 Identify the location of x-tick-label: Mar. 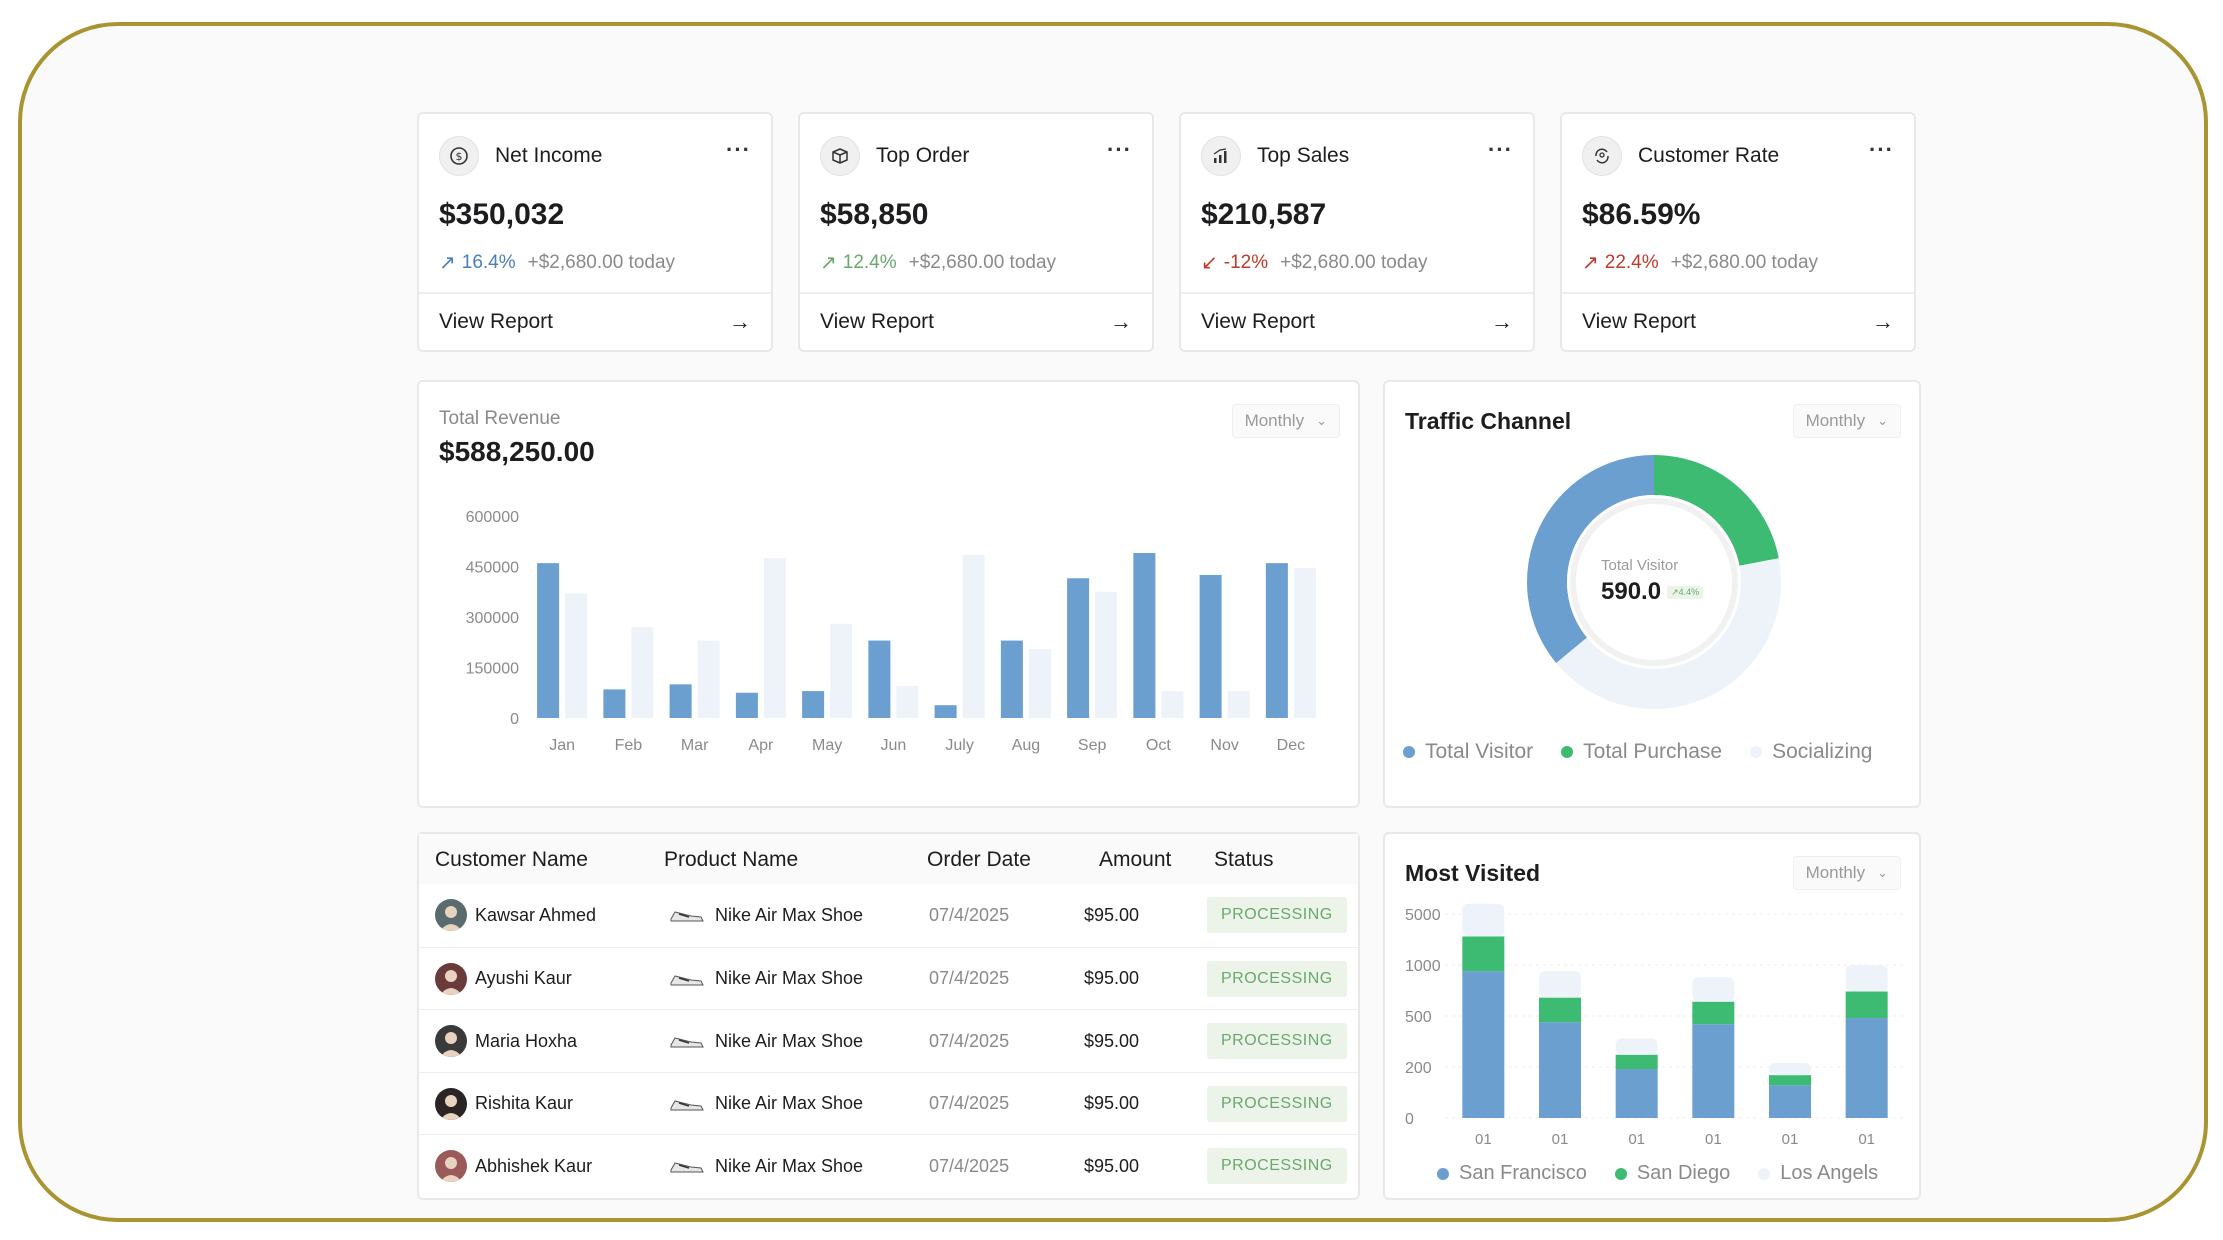
(695, 745).